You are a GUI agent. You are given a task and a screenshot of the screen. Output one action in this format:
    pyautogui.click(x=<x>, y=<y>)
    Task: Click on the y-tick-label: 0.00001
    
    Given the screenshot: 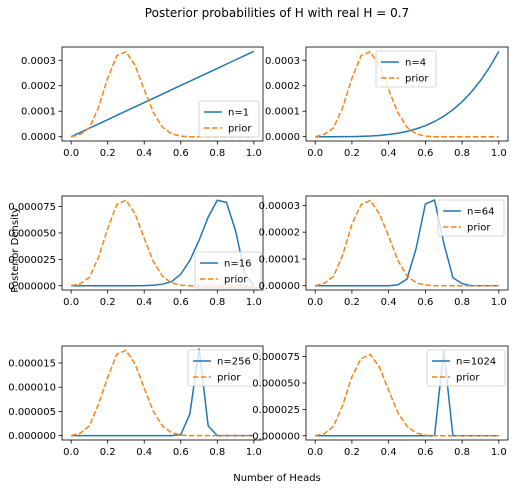 What is the action you would take?
    pyautogui.click(x=279, y=259)
    